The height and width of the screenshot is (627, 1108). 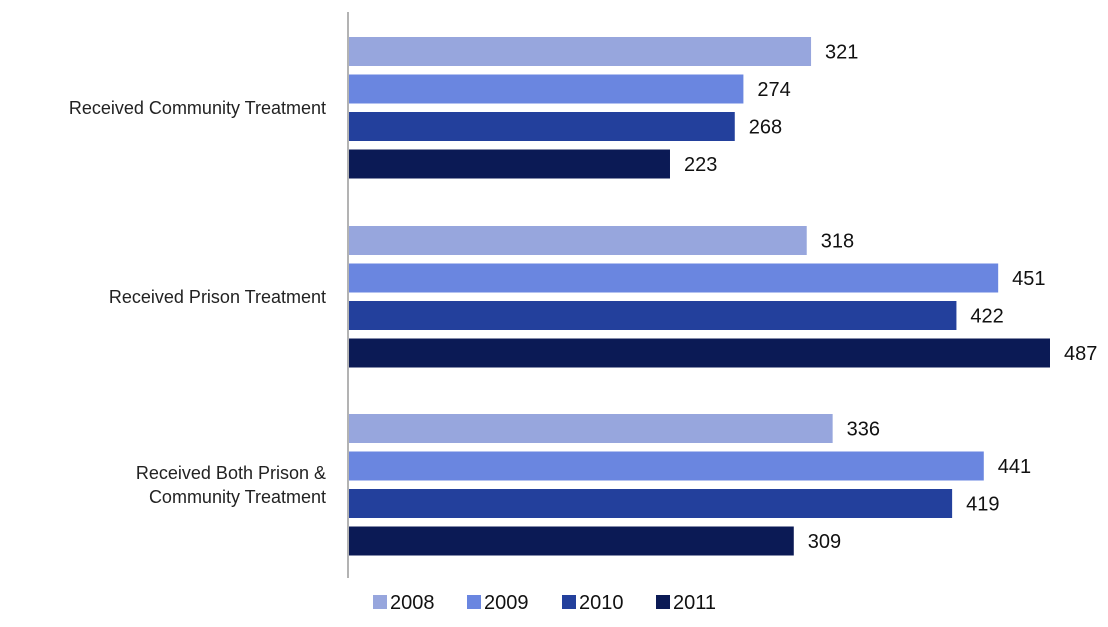 What do you see at coordinates (837, 242) in the screenshot?
I see `data-label-2008-cat-2: 318` at bounding box center [837, 242].